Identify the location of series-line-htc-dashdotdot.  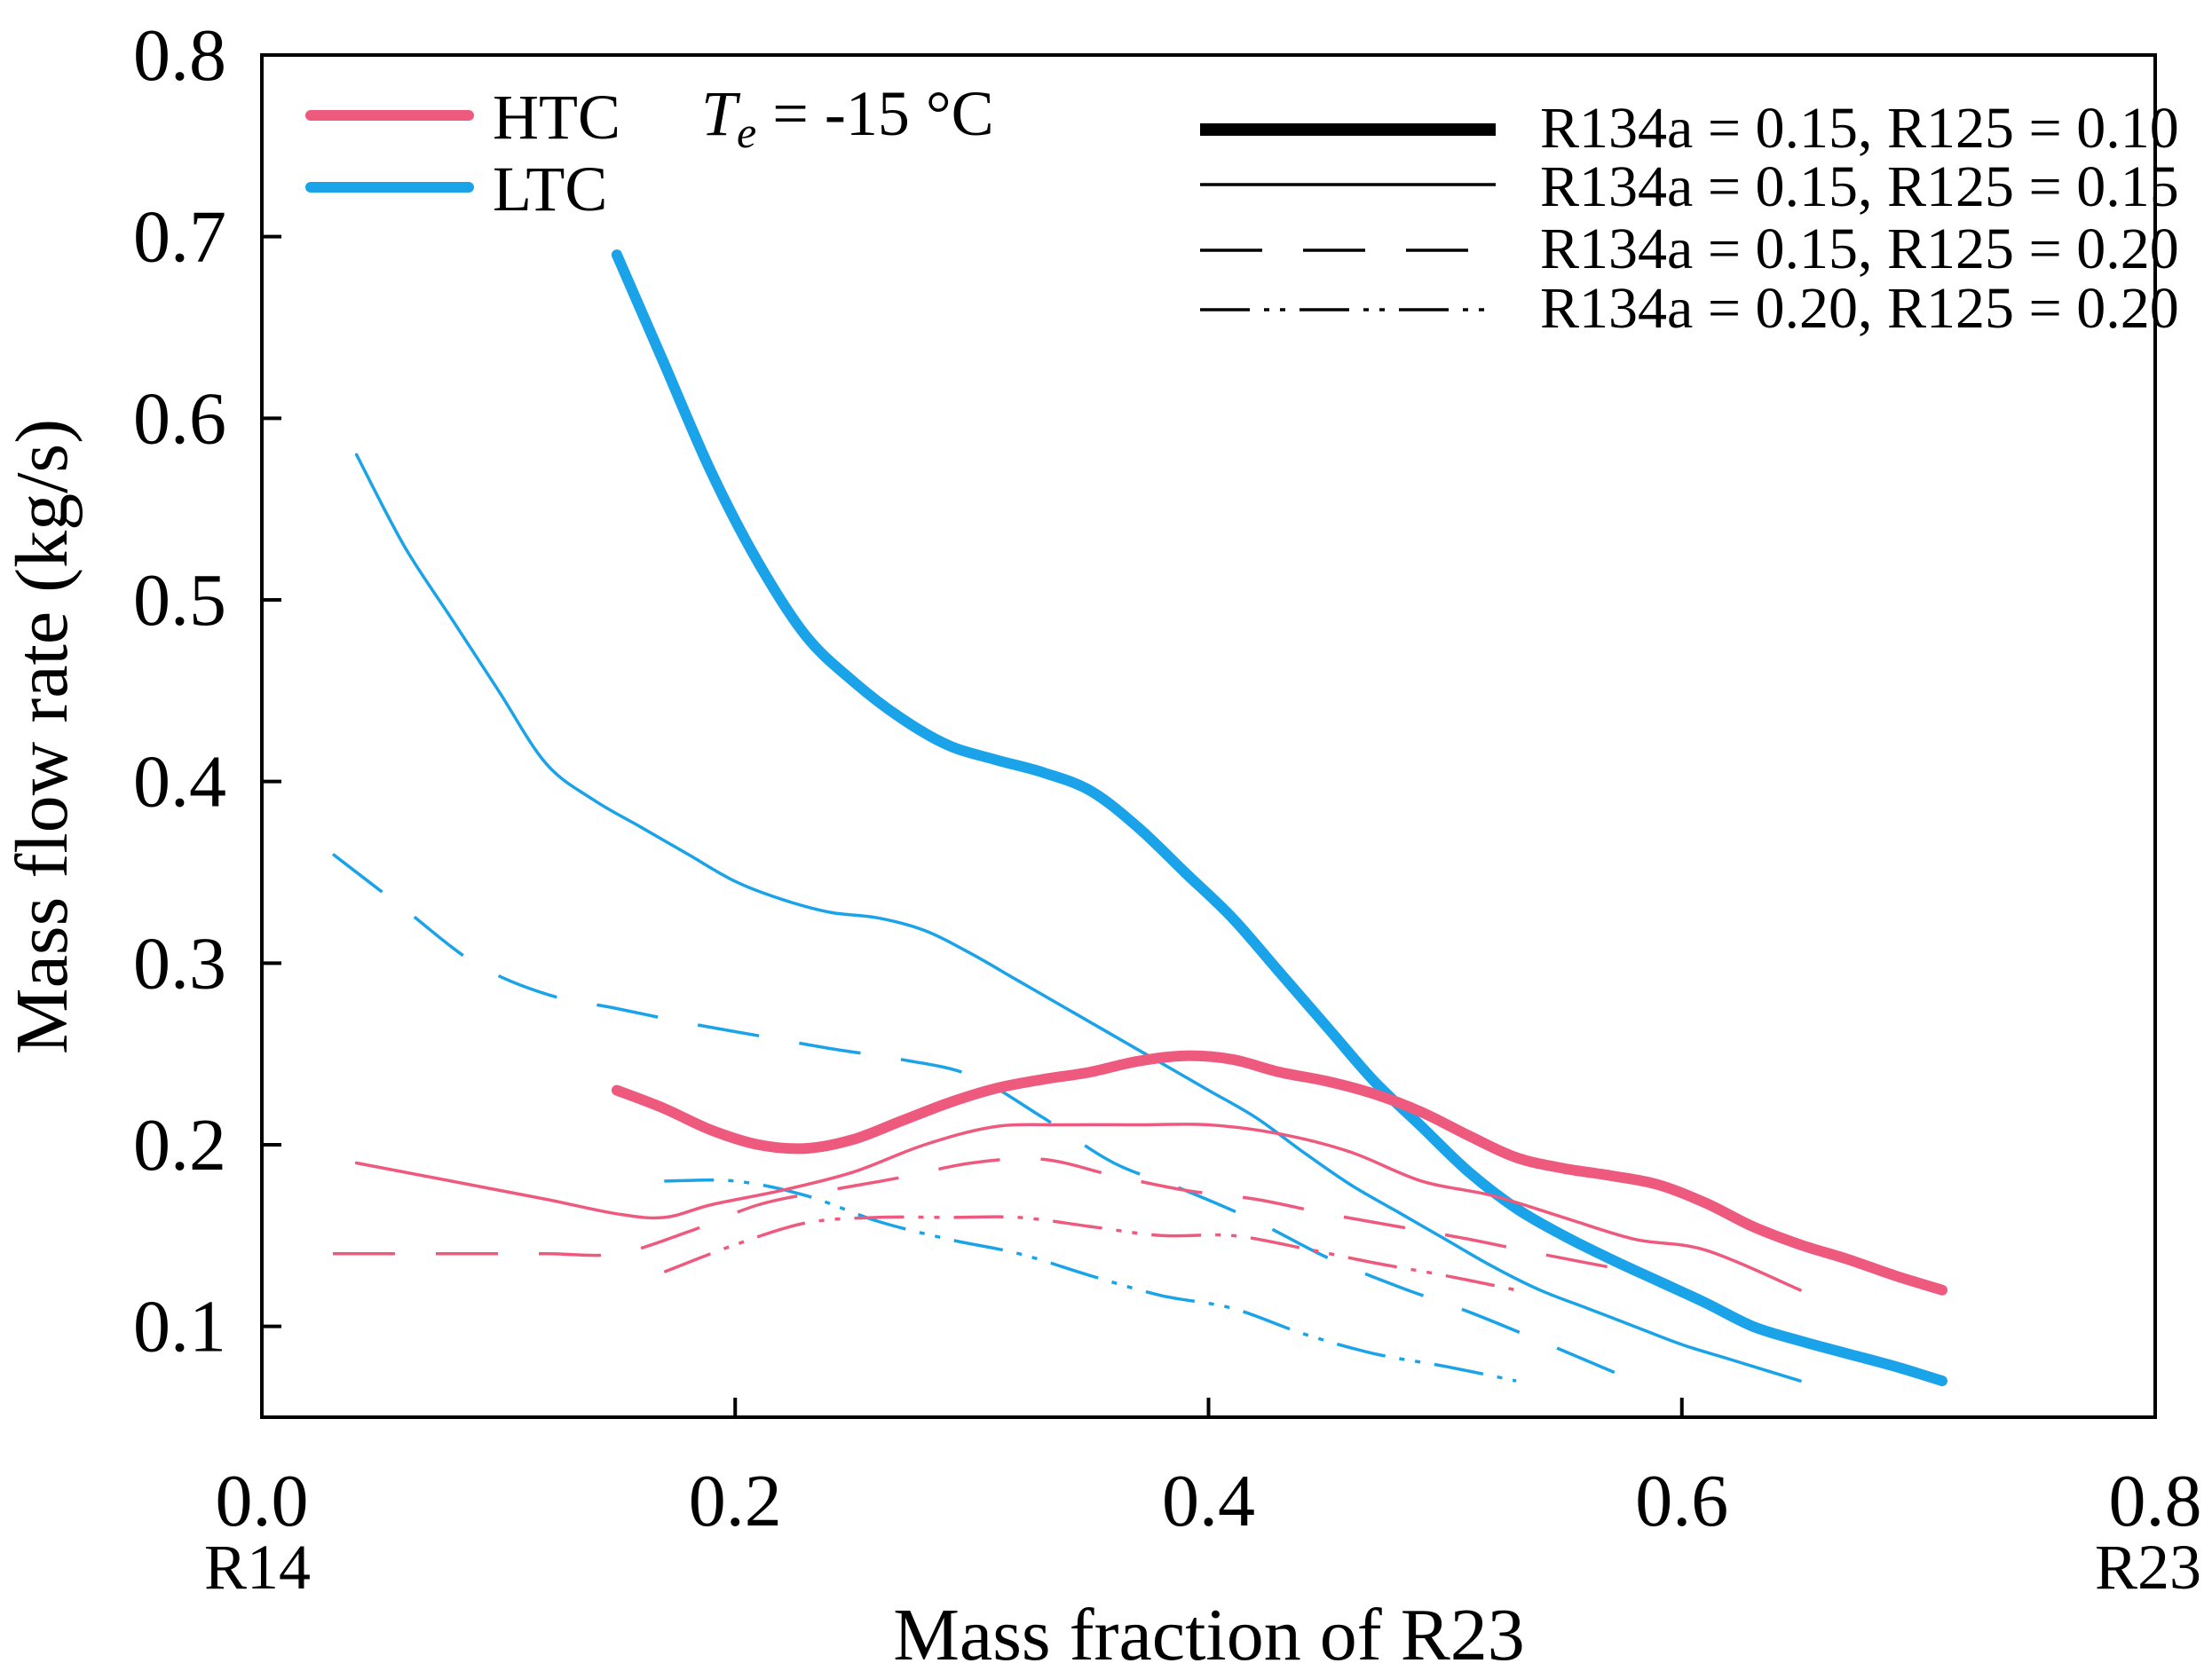
(1090, 1254).